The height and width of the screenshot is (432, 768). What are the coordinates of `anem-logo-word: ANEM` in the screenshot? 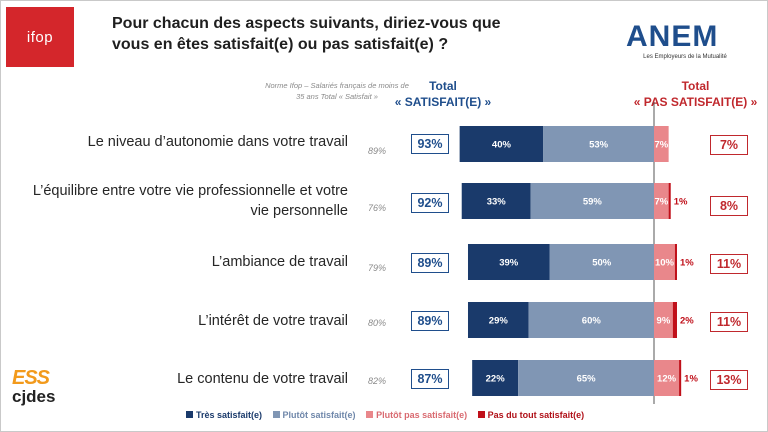 It's located at (672, 36).